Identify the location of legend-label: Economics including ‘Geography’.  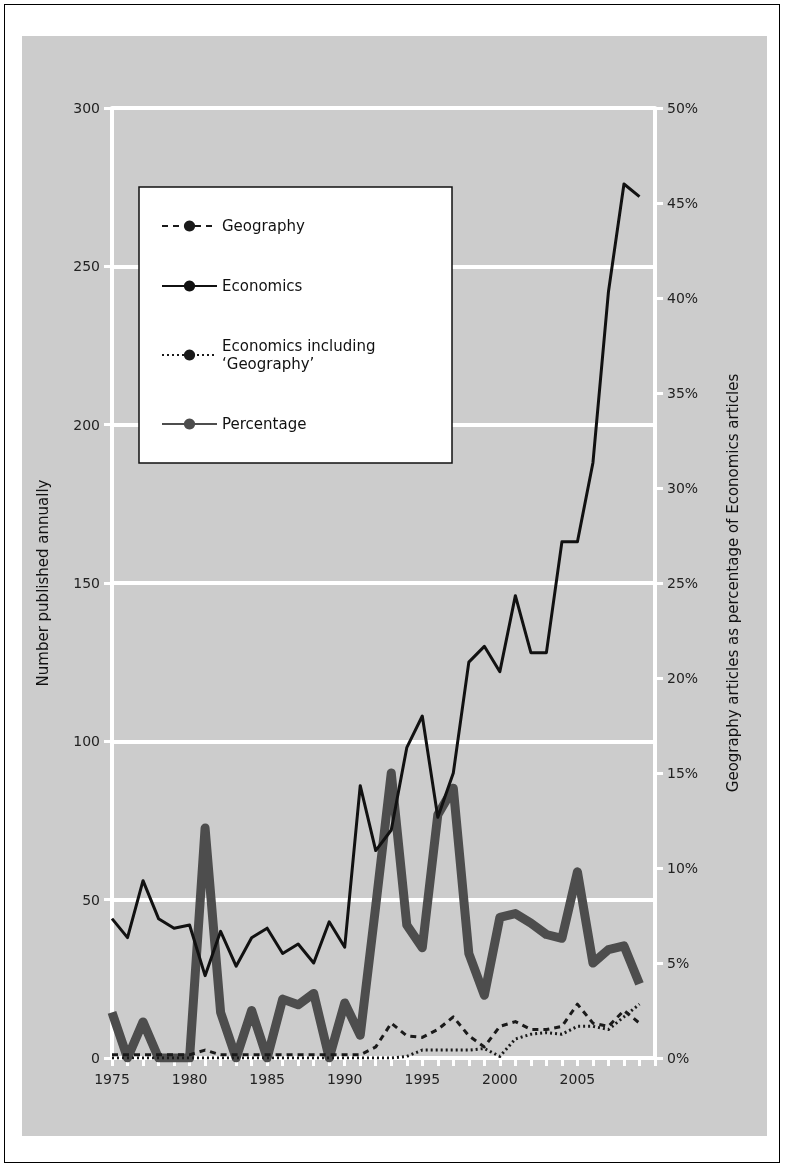
(301, 355).